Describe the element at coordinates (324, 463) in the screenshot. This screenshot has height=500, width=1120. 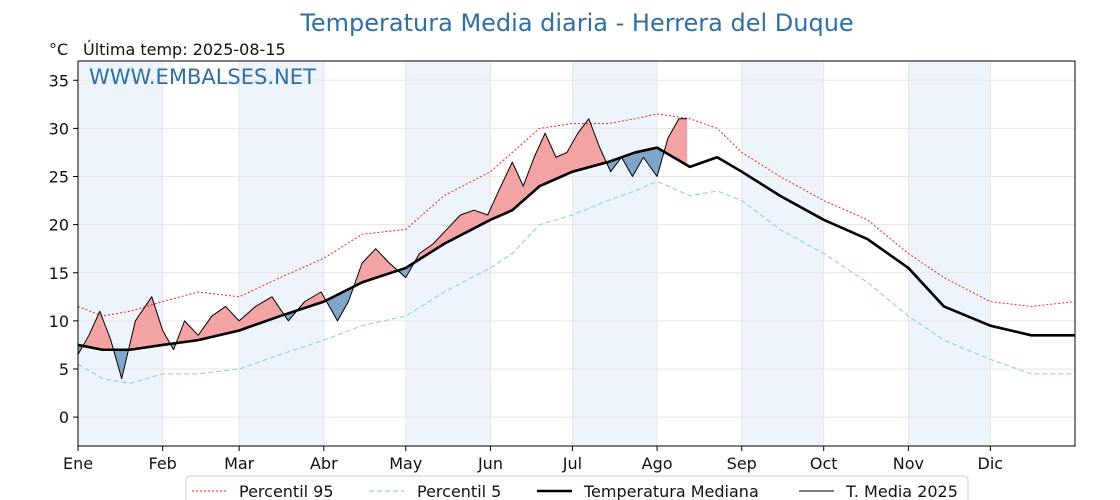
I see `x-tick-label-abr: Abr` at that location.